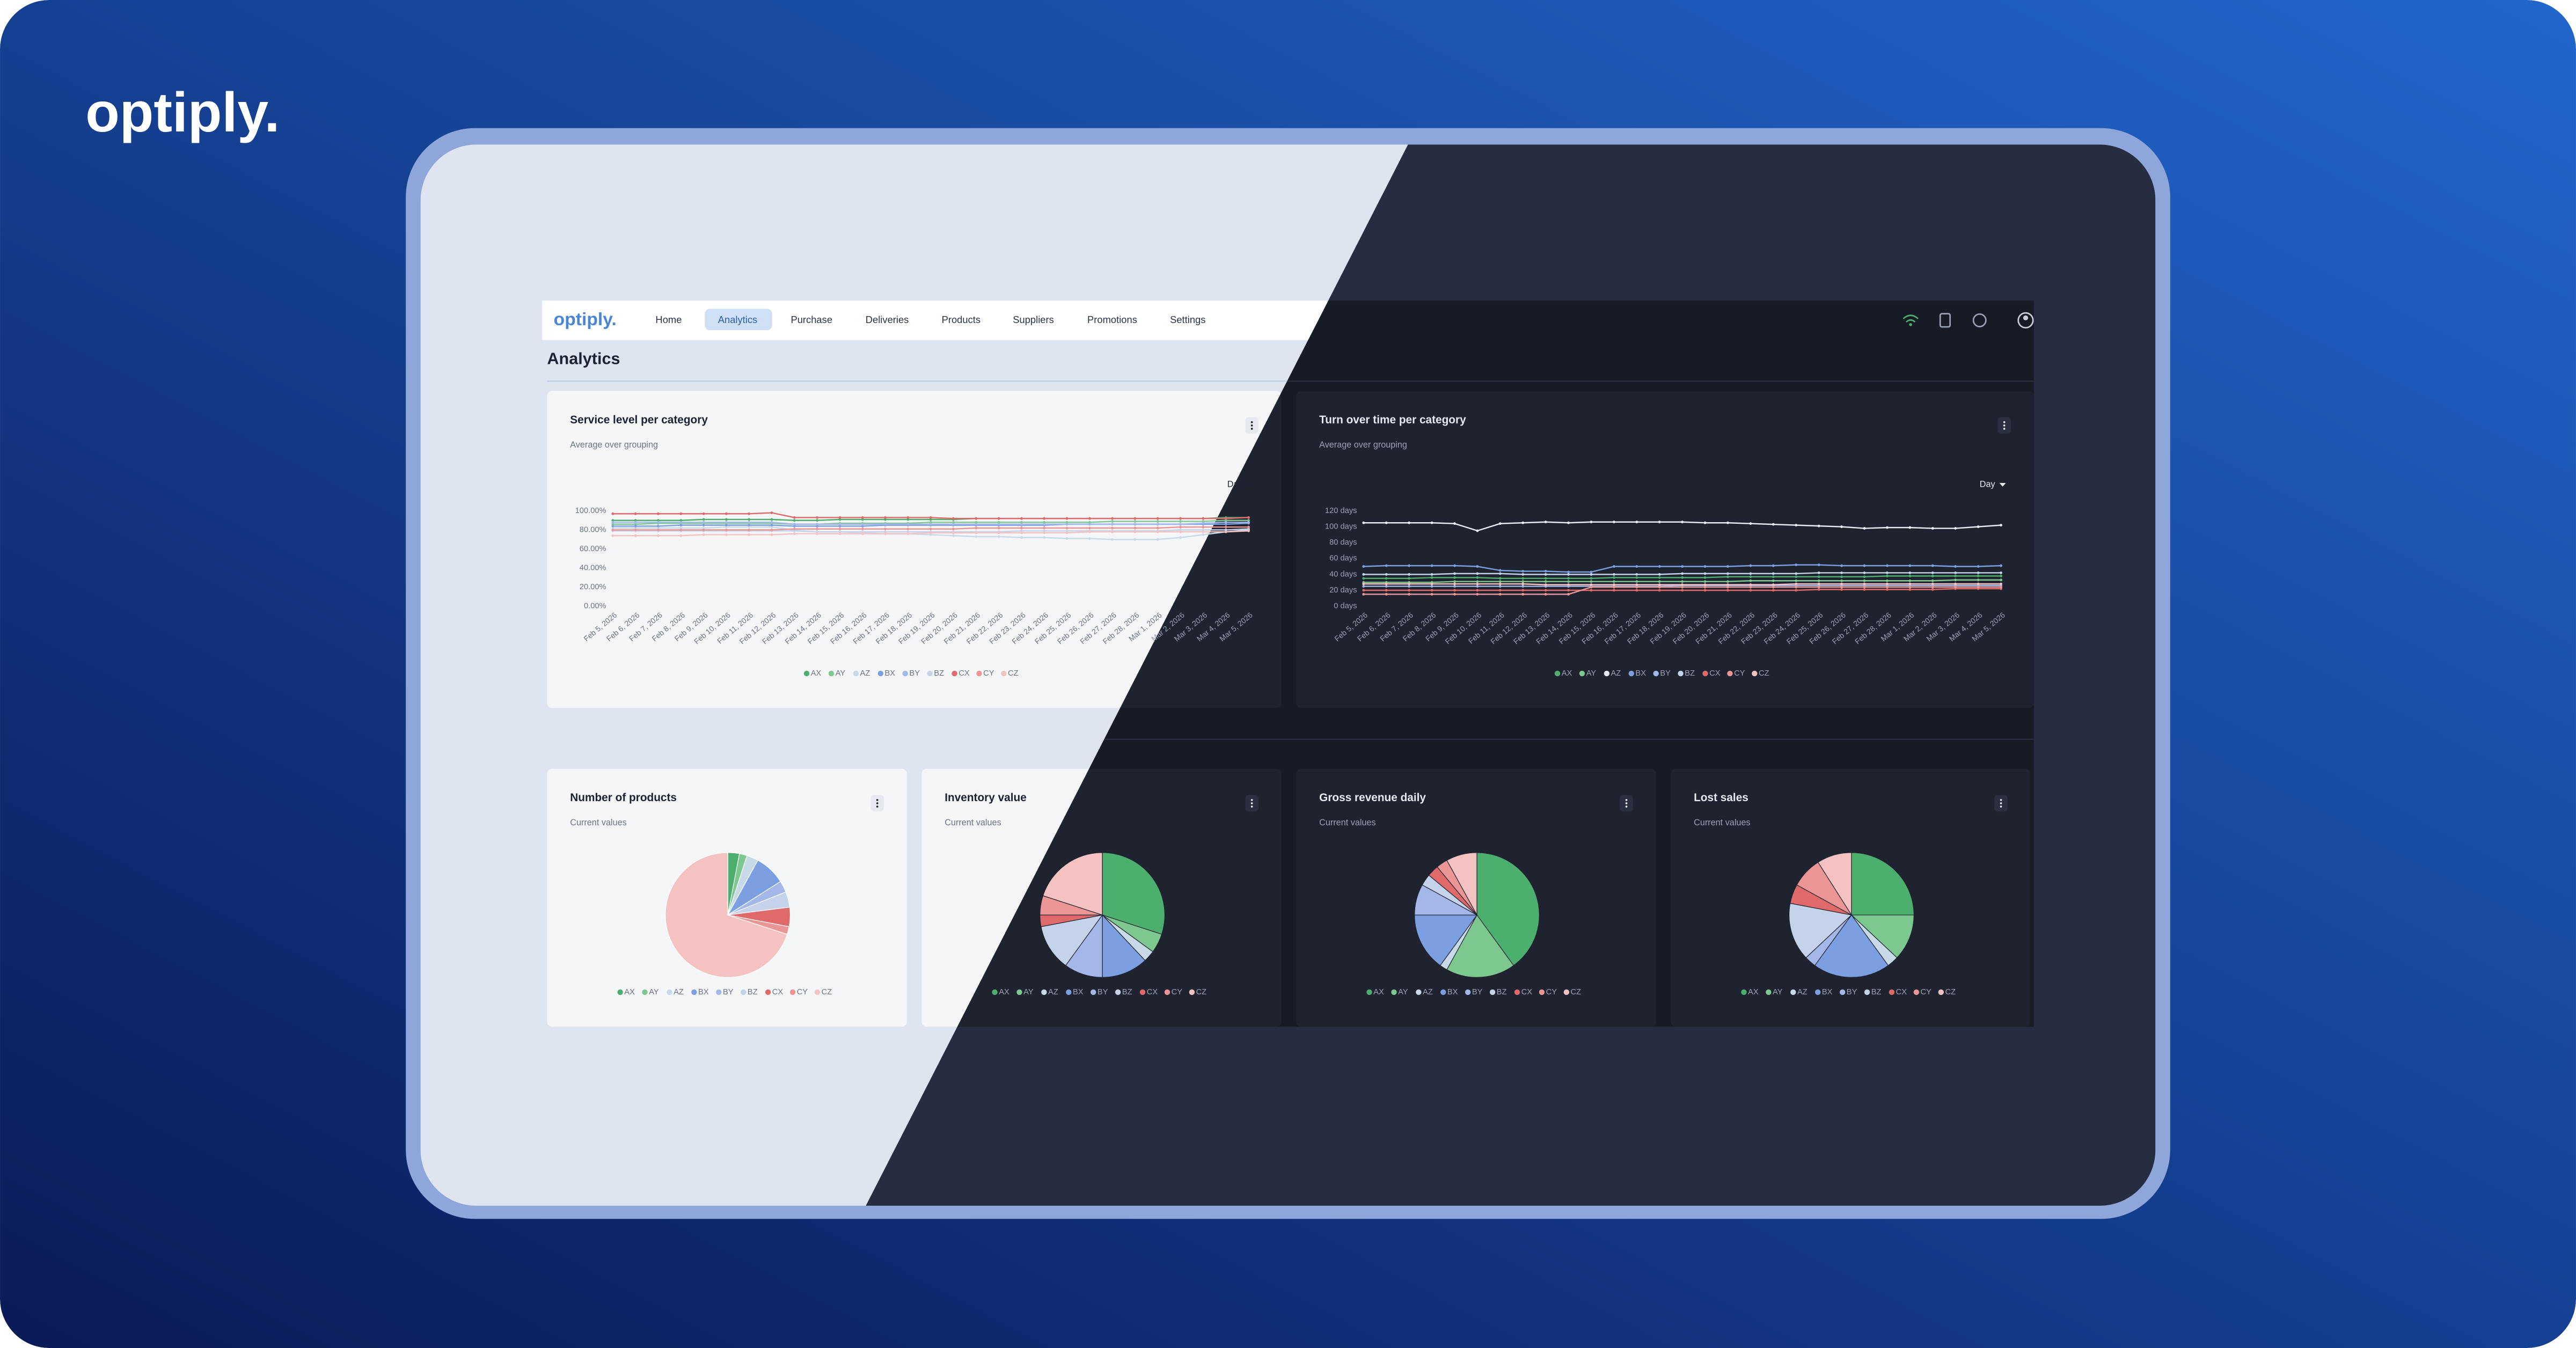 This screenshot has width=2576, height=1348. Describe the element at coordinates (1345, 606) in the screenshot. I see `y-tick-label: 0 days` at that location.